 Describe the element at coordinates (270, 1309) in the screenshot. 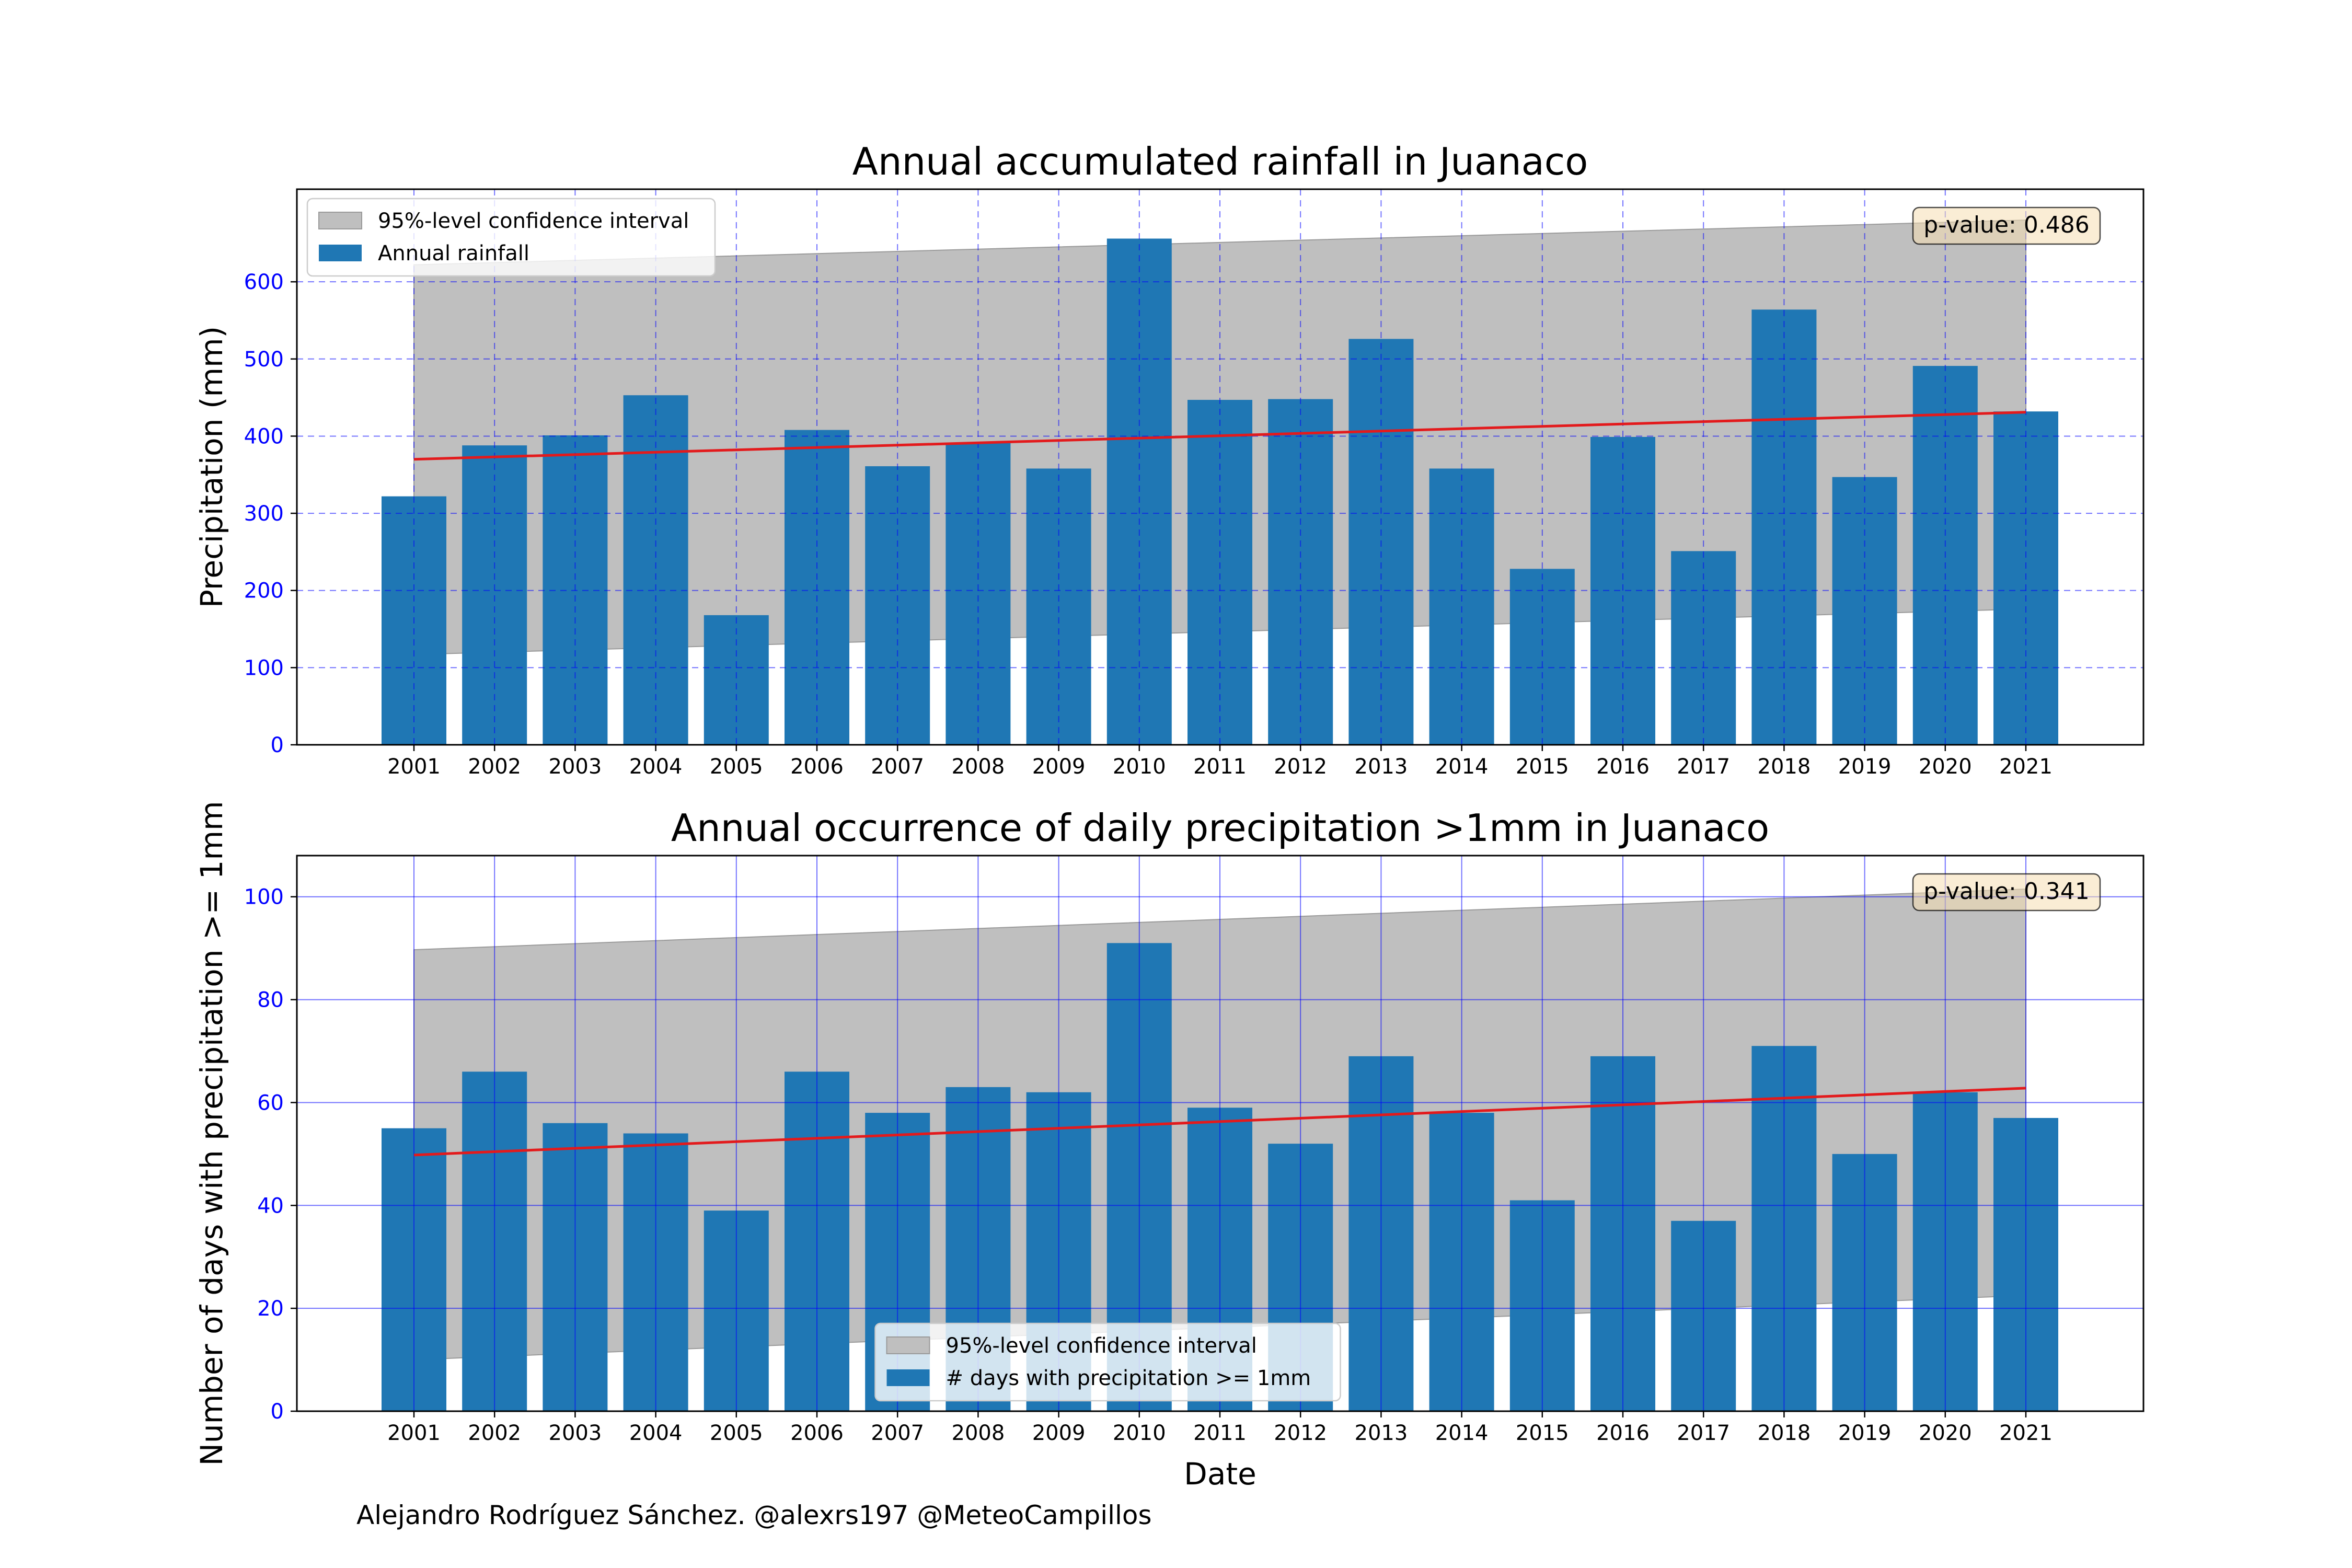

I see `y-tick-label: 20` at that location.